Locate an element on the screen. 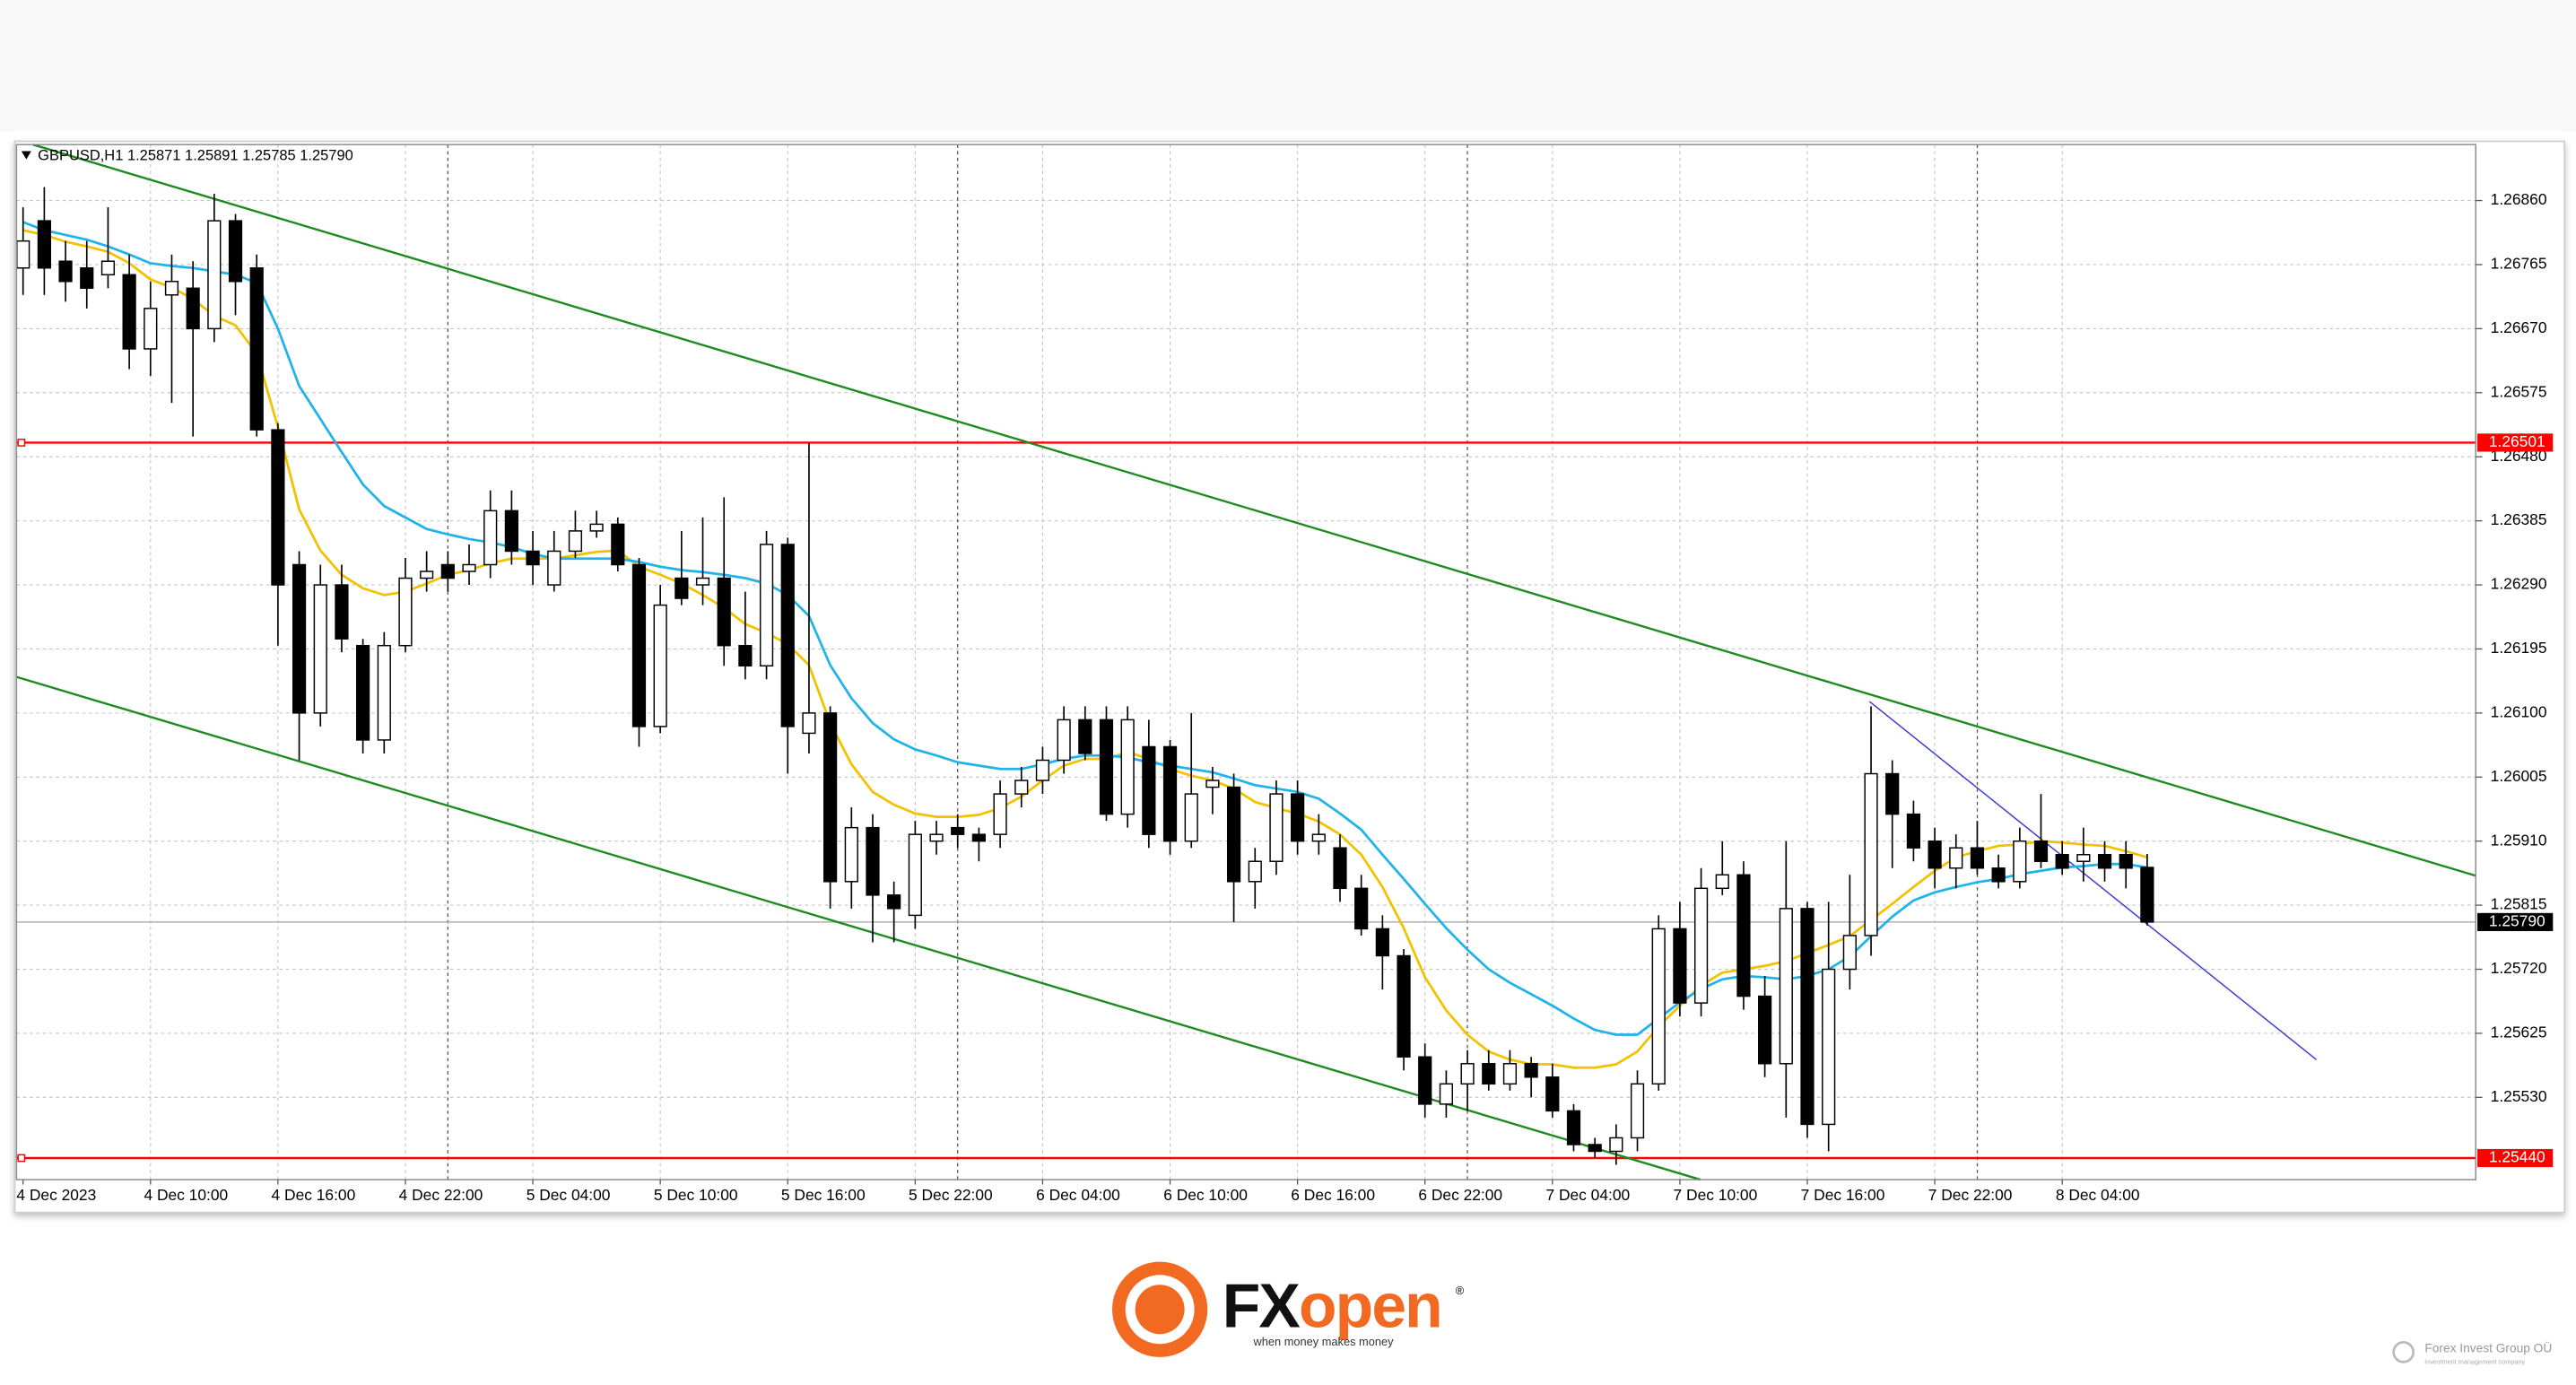 This screenshot has height=1385, width=2576. footer-subtext: investment management company is located at coordinates (2474, 1361).